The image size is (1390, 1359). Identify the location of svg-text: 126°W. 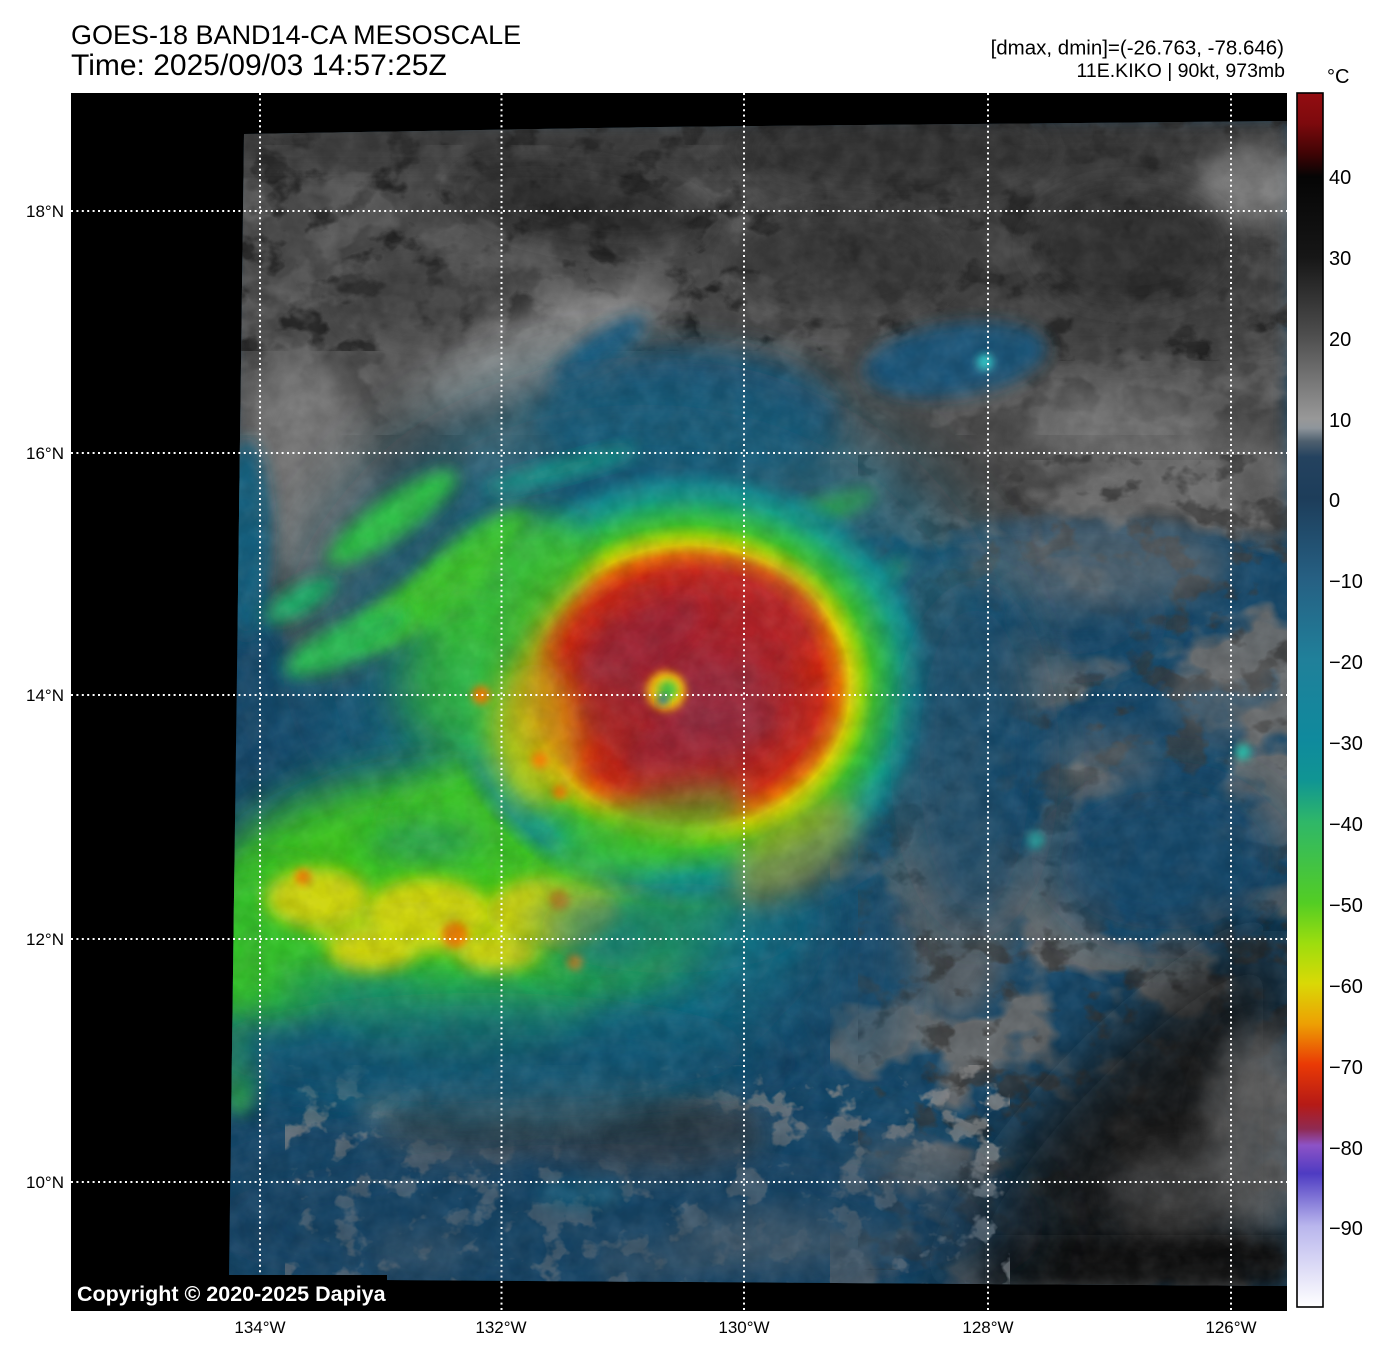
(1230, 1327).